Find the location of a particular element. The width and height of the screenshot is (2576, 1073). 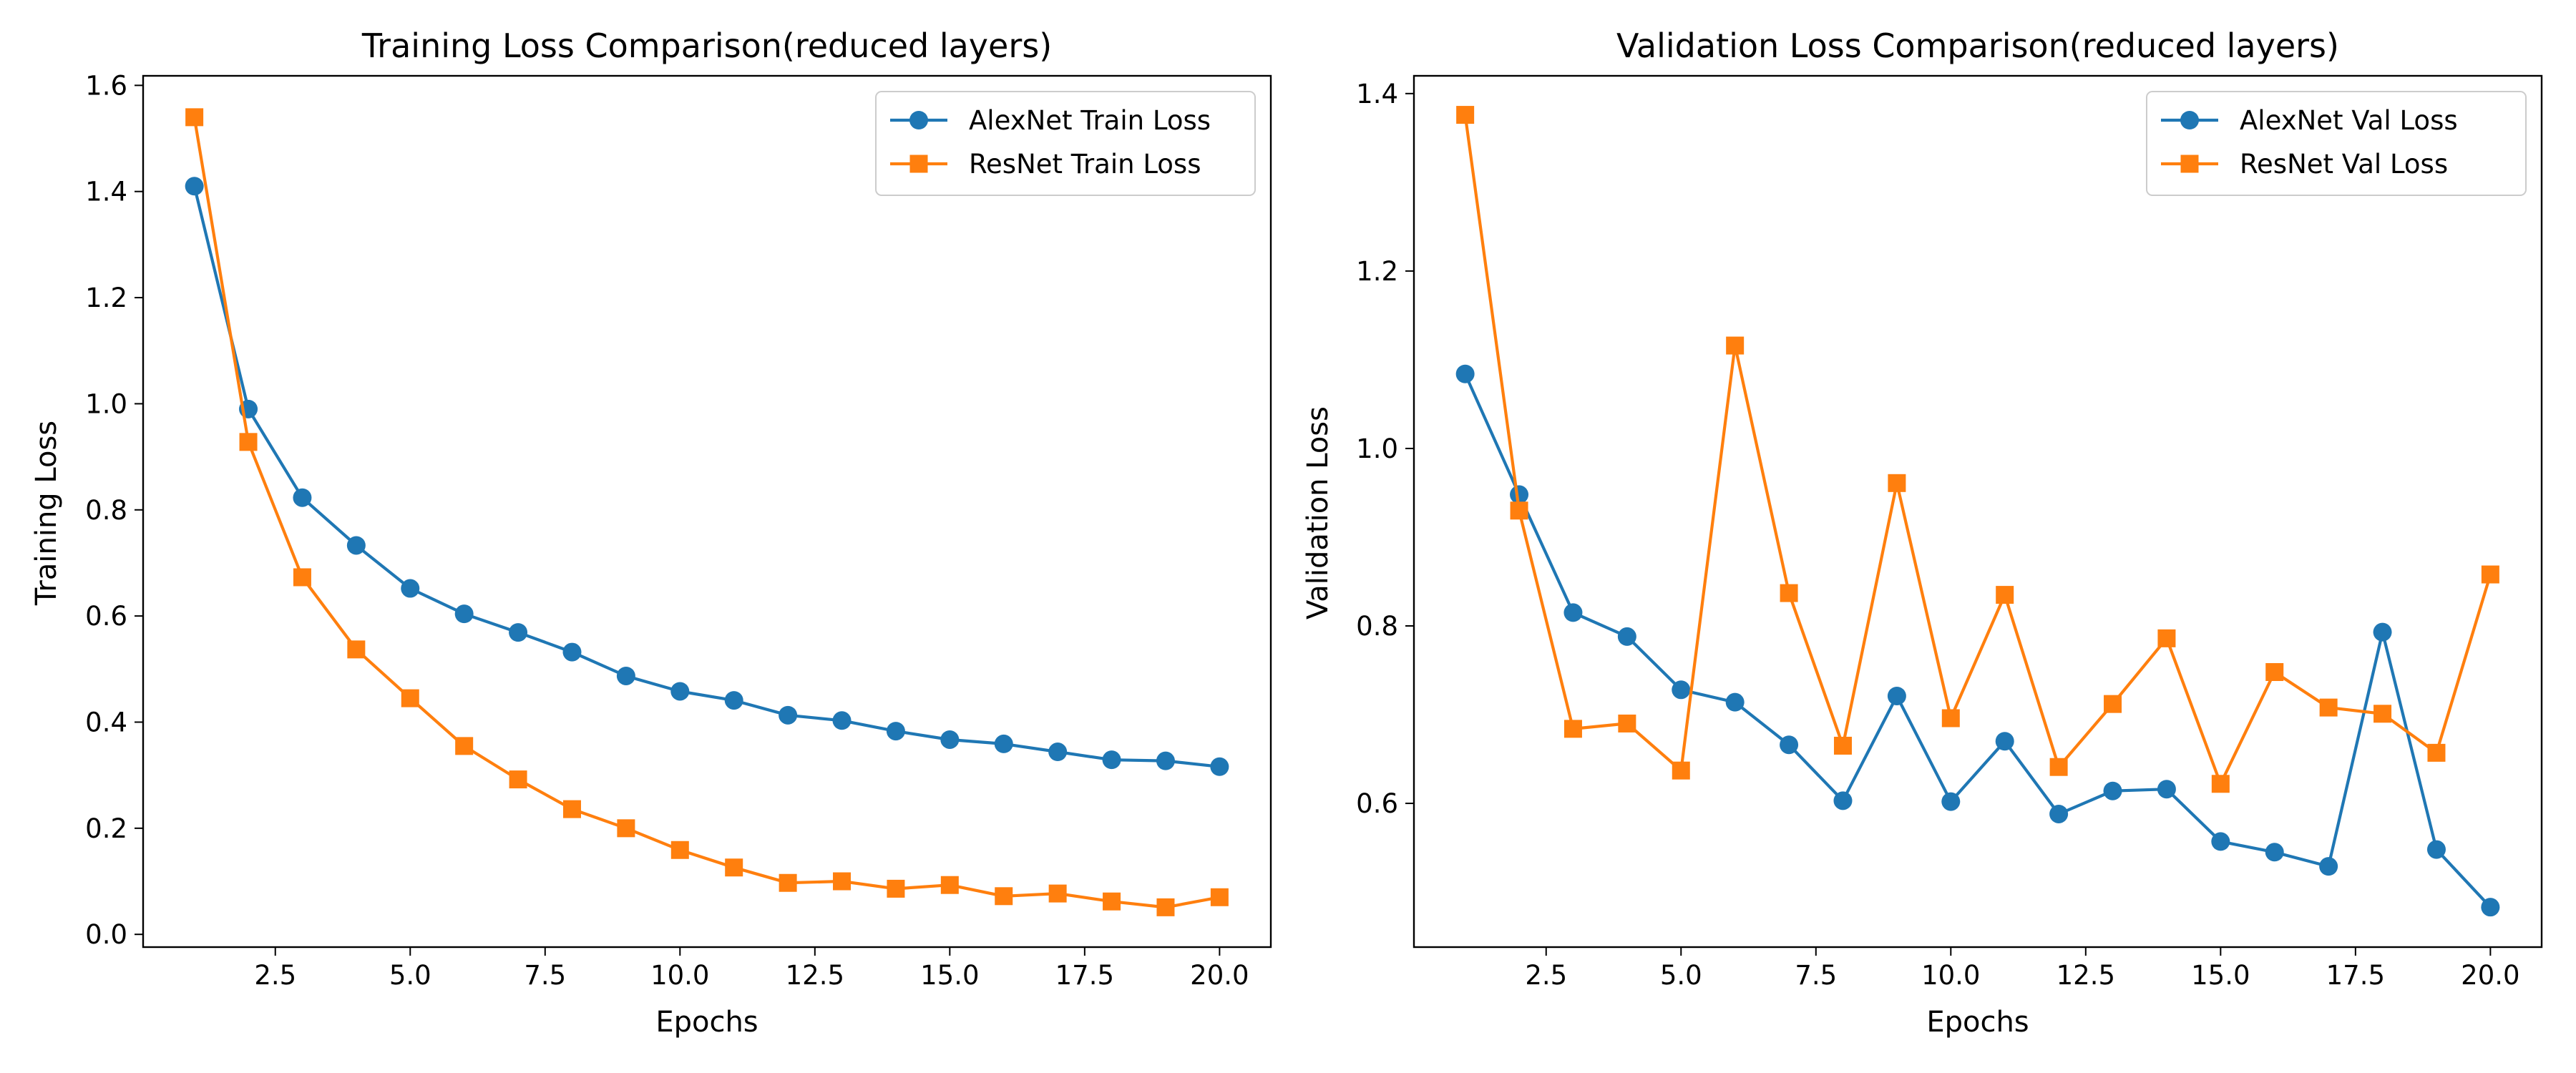

y-tick-label: 0.8 is located at coordinates (106, 510).